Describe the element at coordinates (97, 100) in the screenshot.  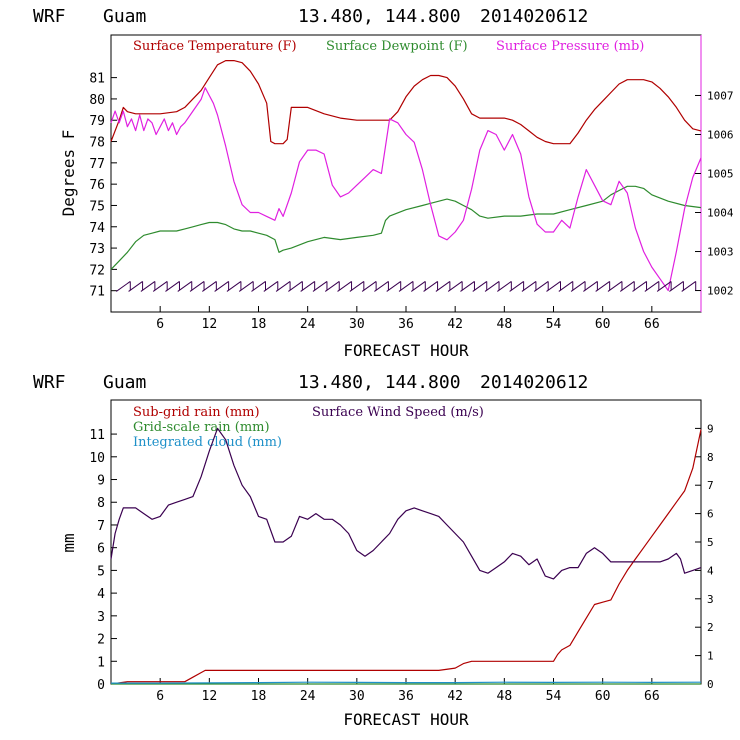
I see `panel1-y-tick-label: 80` at that location.